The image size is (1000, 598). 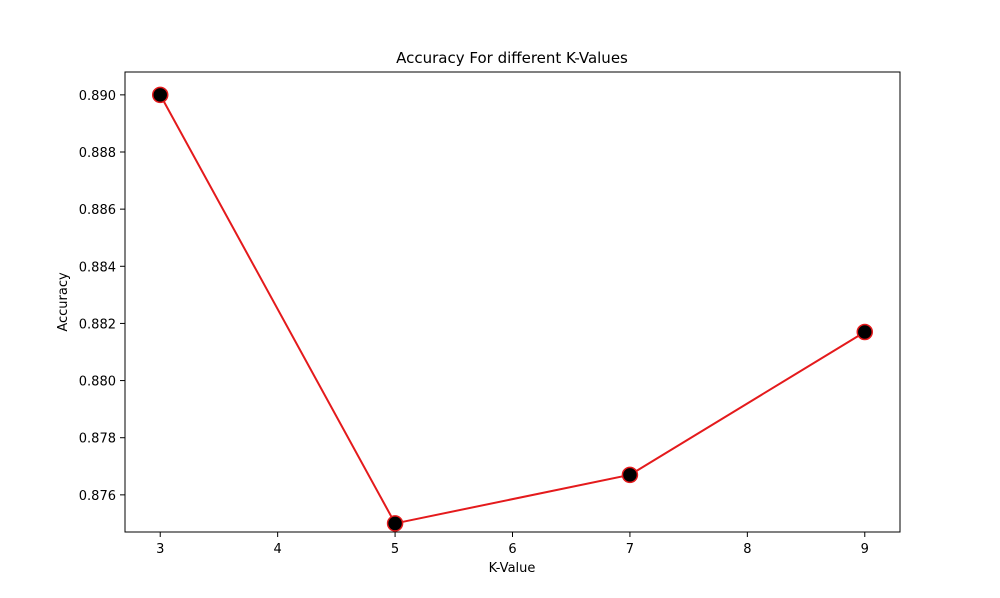 What do you see at coordinates (102, 296) in the screenshot?
I see `y-axis-ticks: 0.876 0.878 0.880 0.882 0.884 0.886 0.888 0.890` at bounding box center [102, 296].